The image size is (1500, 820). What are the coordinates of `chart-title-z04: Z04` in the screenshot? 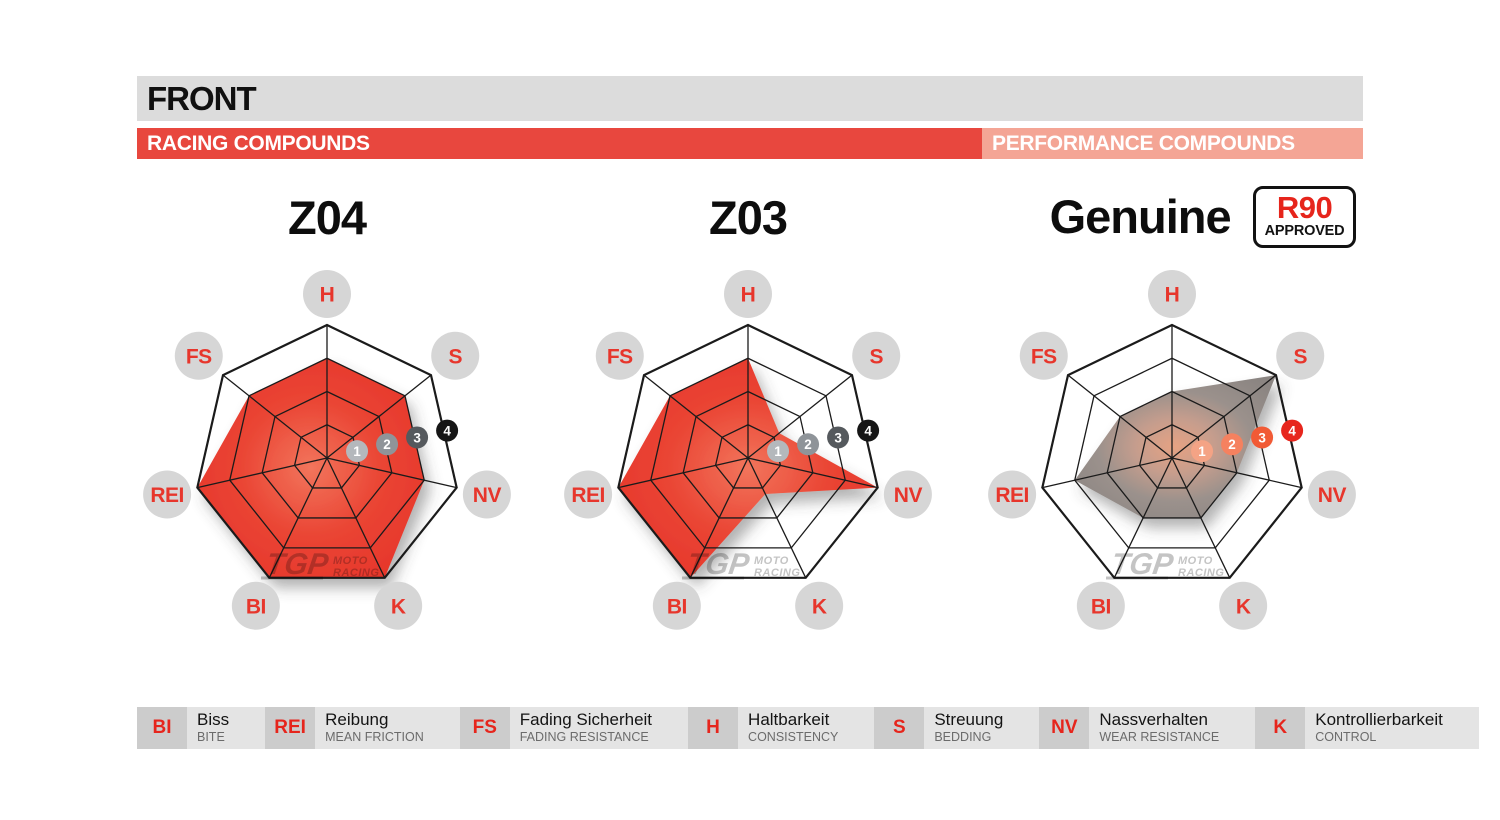 It's located at (327, 217).